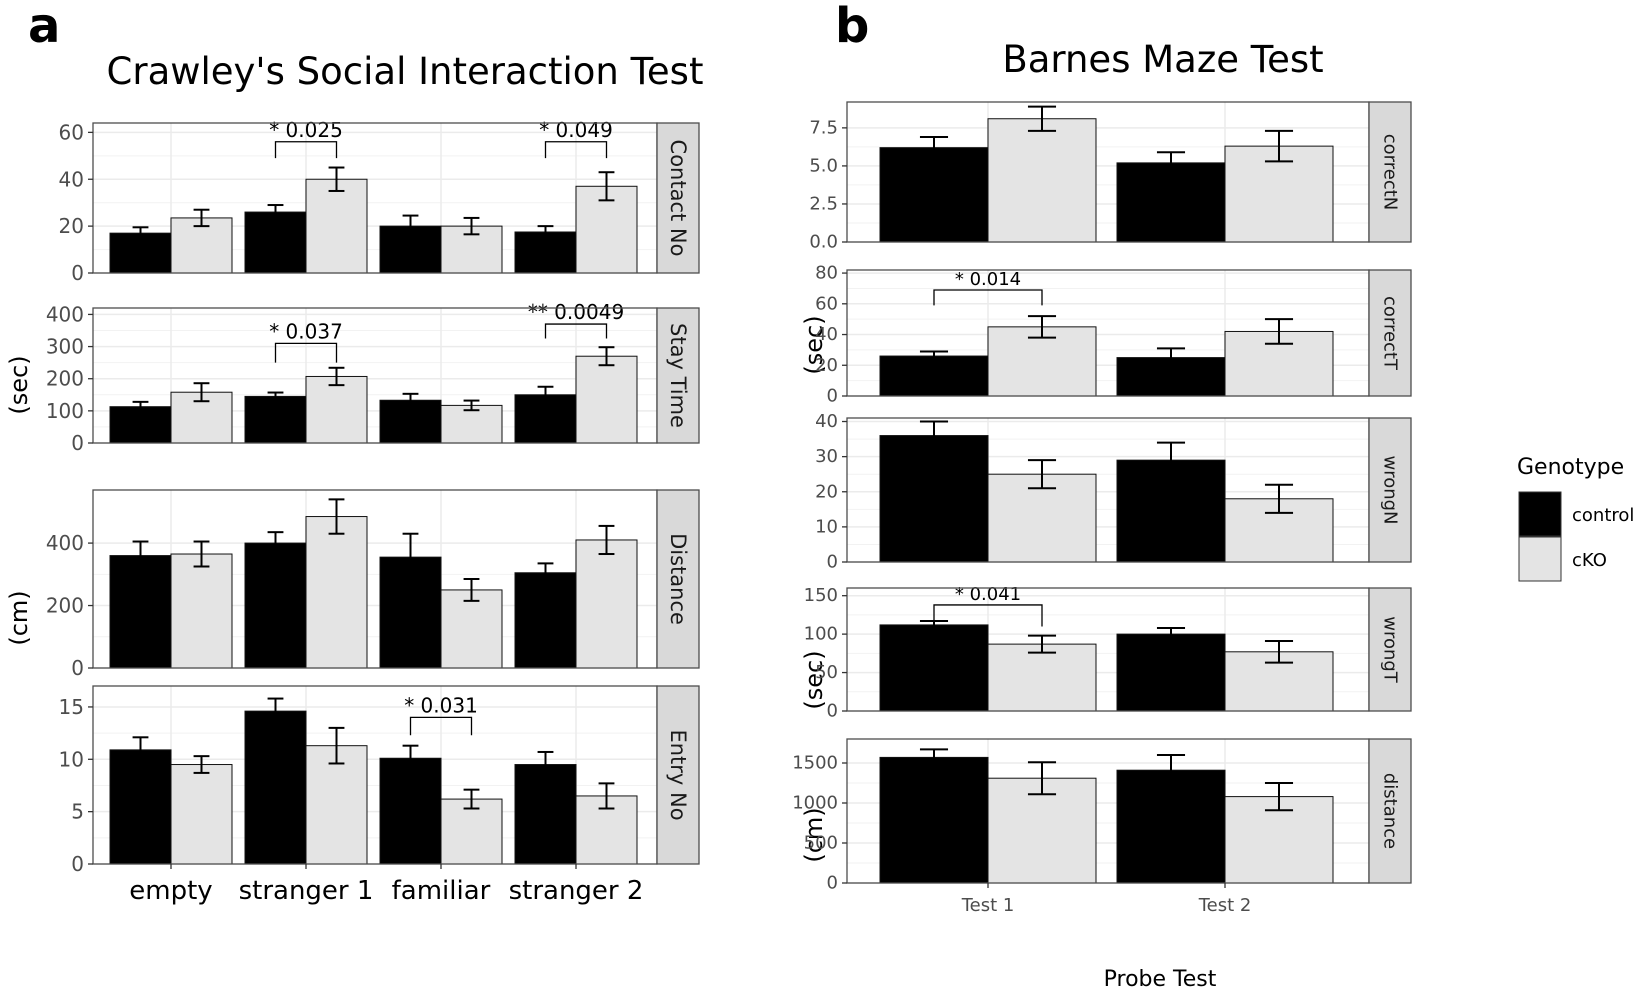 The height and width of the screenshot is (995, 1643). I want to click on facet-strip-label: Entry No, so click(678, 774).